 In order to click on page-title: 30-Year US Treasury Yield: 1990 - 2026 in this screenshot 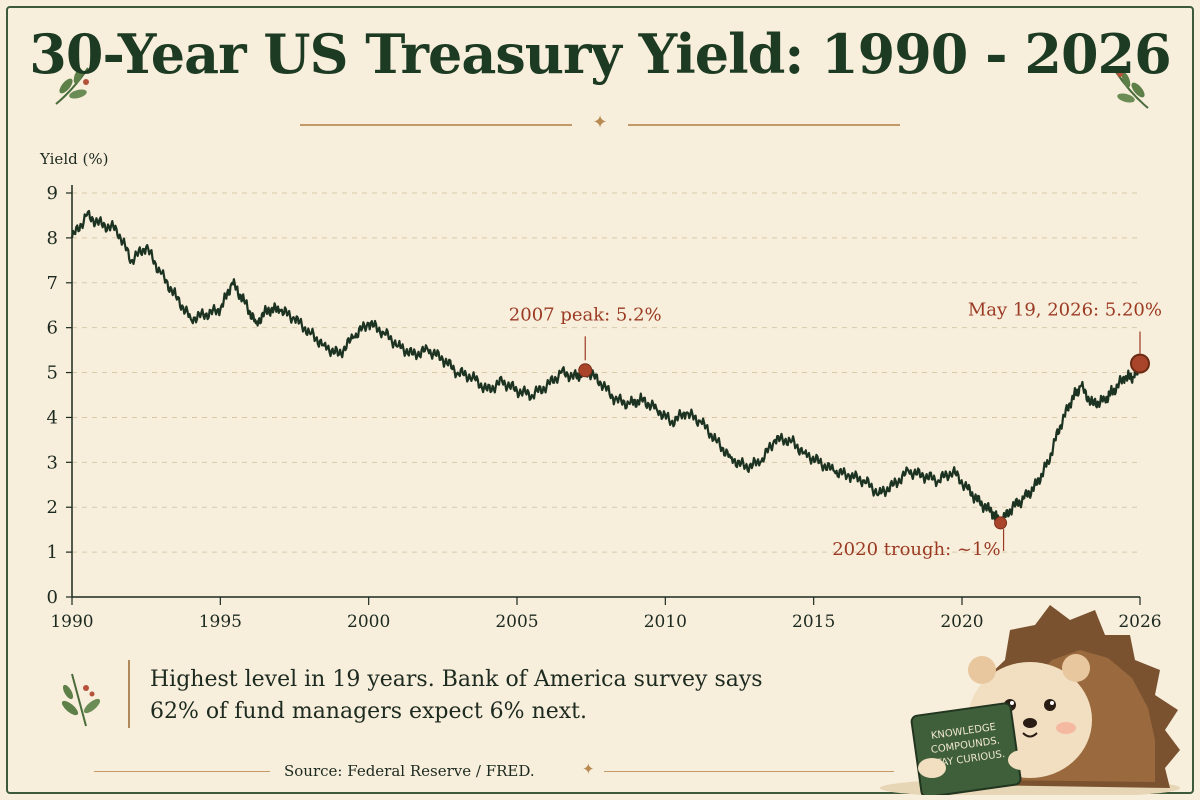, I will do `click(600, 54)`.